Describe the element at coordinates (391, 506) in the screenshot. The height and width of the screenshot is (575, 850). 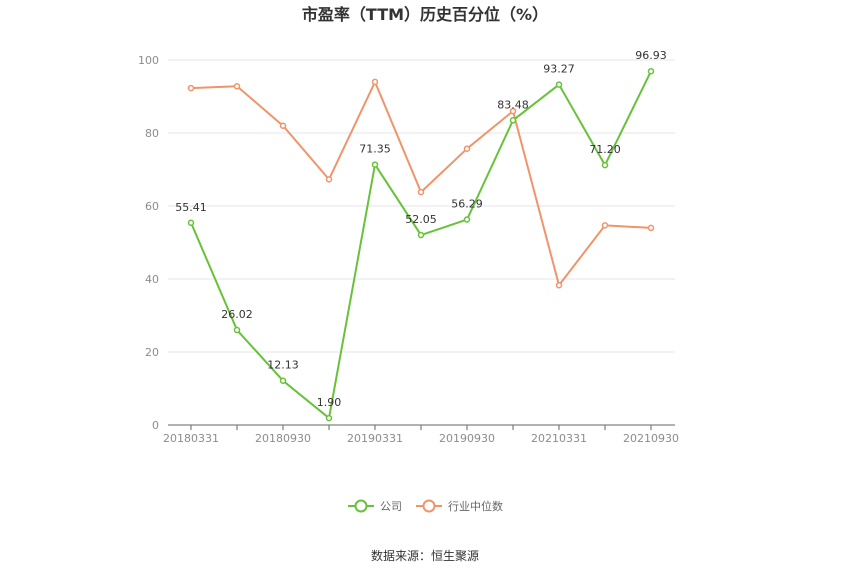
I see `legend-label: 公司` at that location.